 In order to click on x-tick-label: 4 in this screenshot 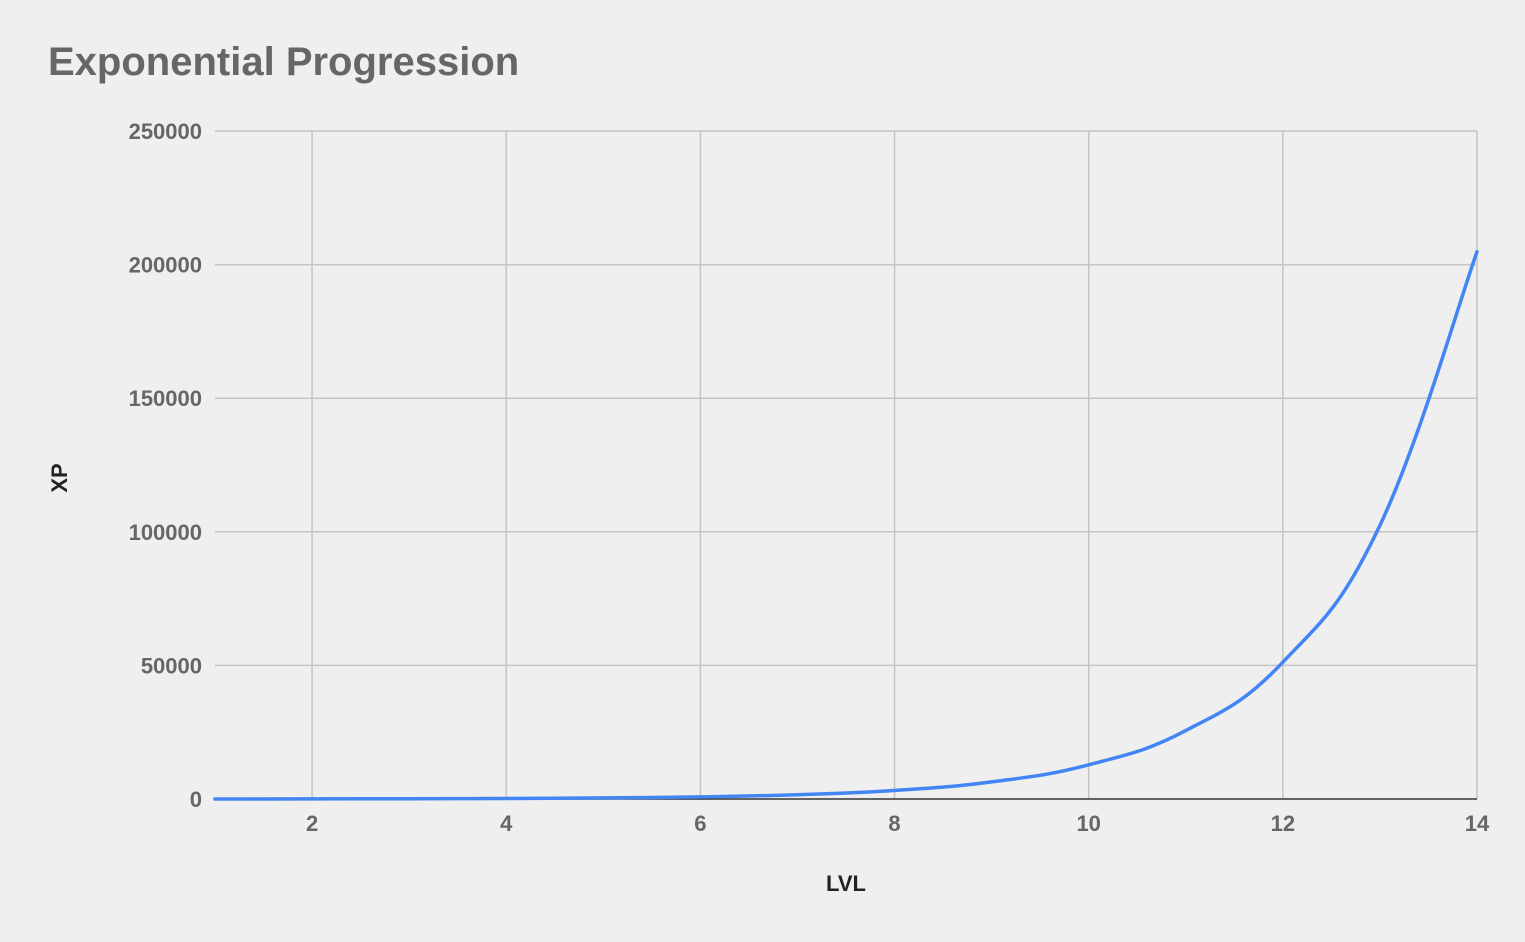, I will do `click(506, 823)`.